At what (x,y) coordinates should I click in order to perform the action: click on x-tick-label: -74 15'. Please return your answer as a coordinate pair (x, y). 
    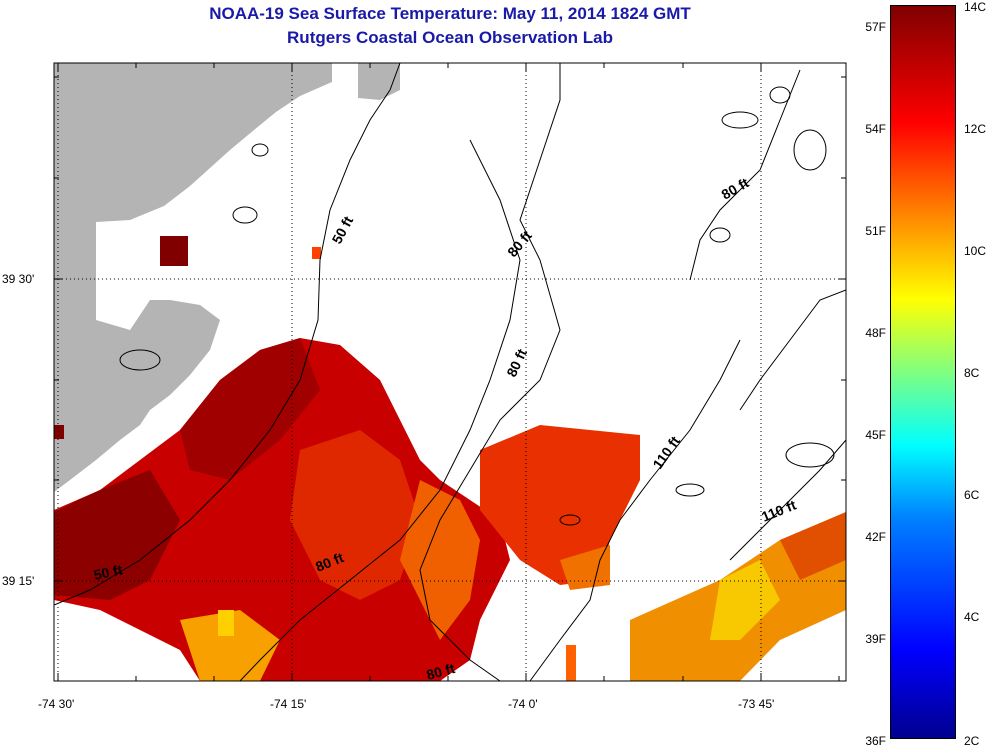
    Looking at the image, I should click on (288, 704).